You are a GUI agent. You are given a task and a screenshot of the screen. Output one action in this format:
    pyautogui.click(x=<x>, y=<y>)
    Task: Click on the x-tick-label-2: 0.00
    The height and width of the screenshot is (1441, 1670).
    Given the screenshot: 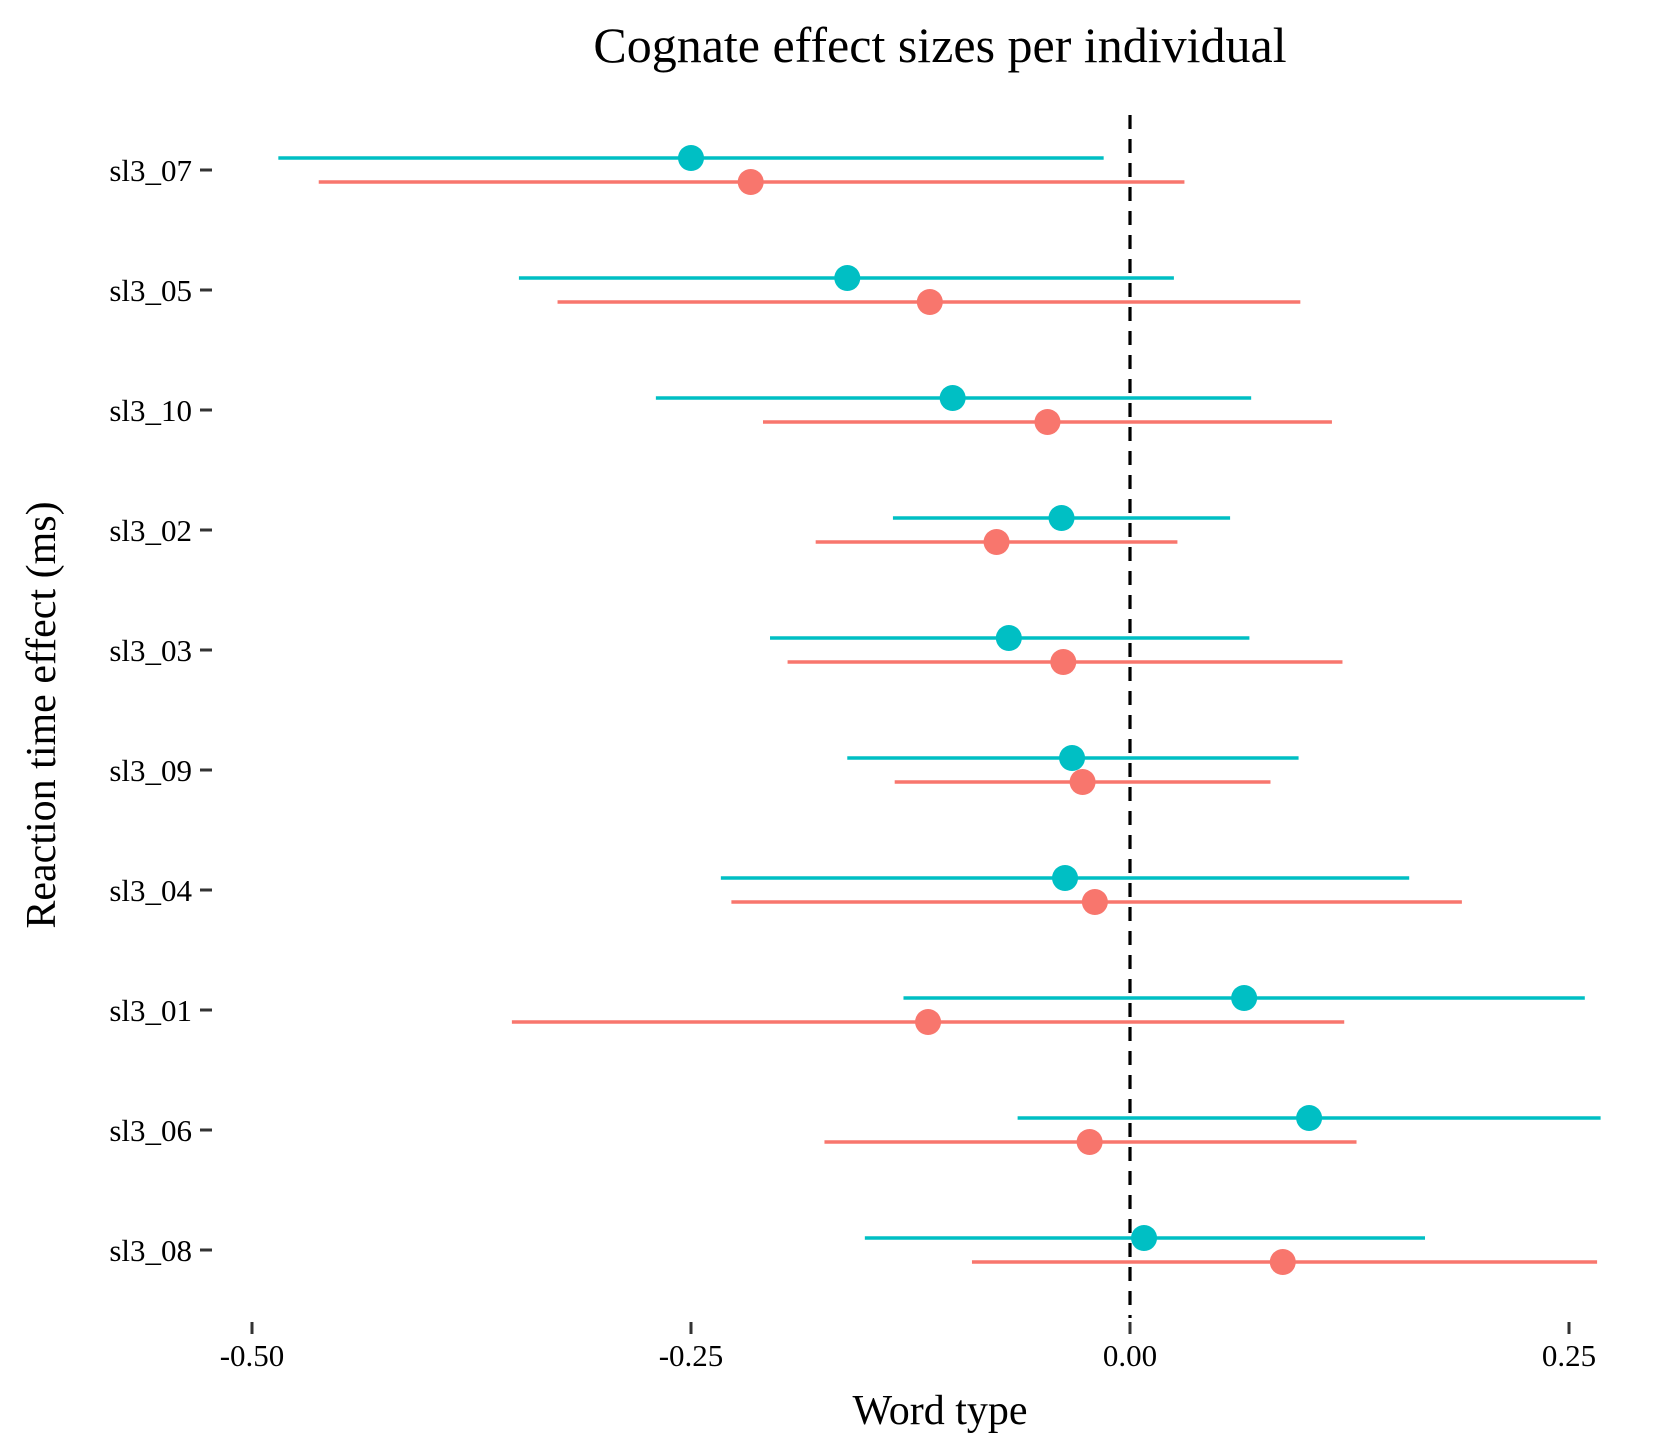 What is the action you would take?
    pyautogui.click(x=1130, y=1355)
    